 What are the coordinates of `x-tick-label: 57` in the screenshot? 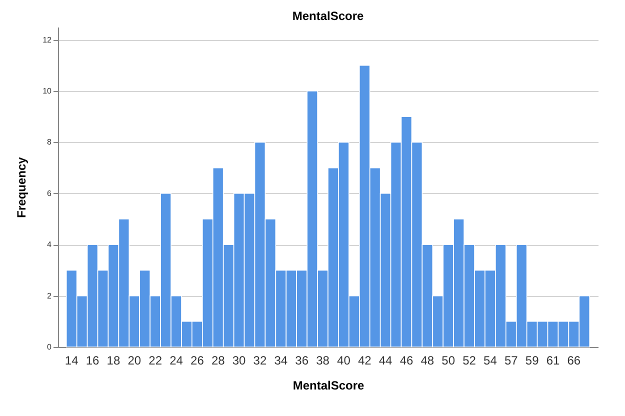 It's located at (511, 361).